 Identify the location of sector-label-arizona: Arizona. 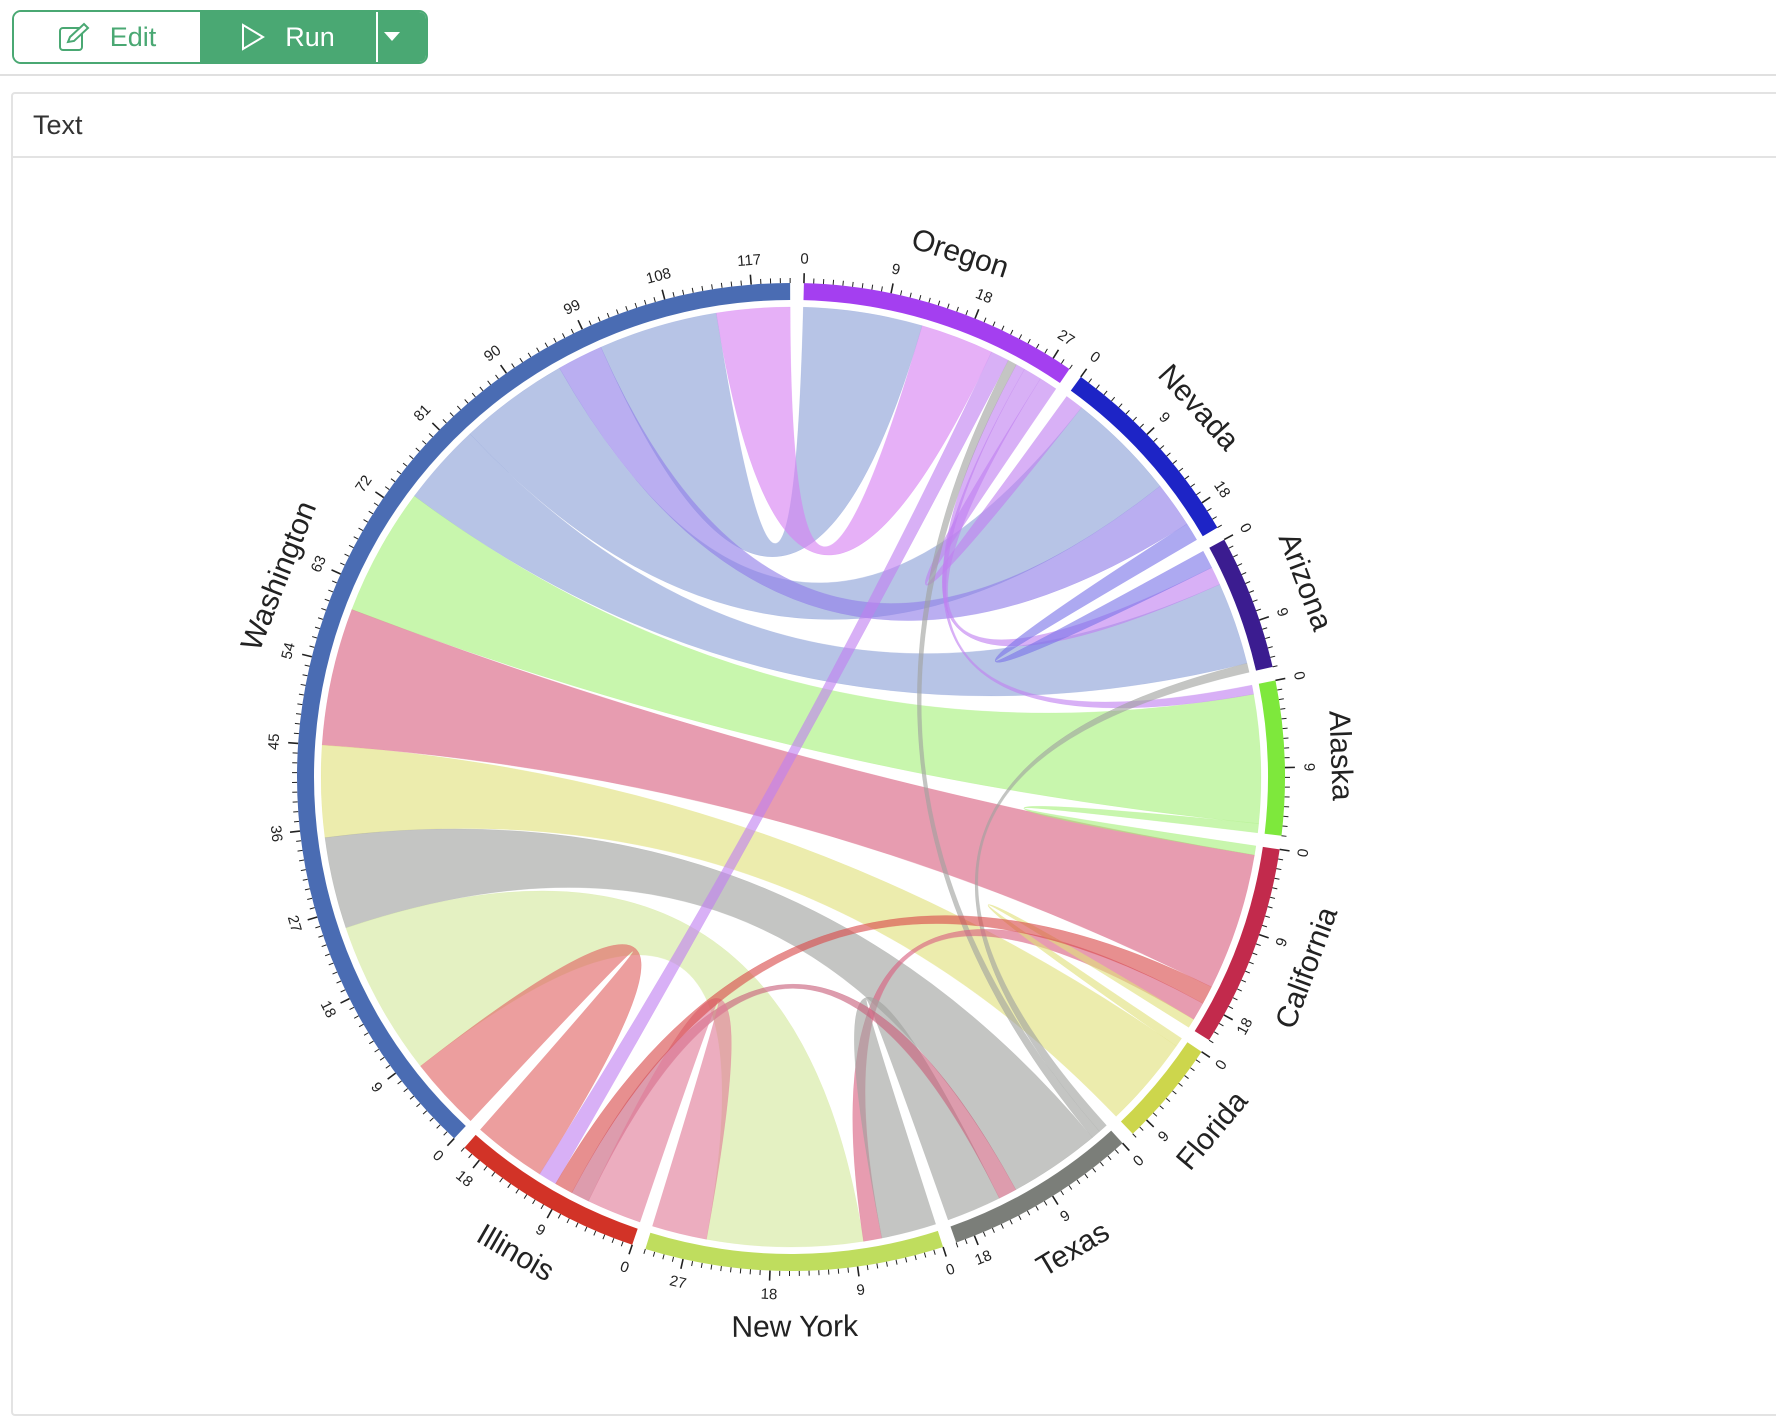
(1305, 581).